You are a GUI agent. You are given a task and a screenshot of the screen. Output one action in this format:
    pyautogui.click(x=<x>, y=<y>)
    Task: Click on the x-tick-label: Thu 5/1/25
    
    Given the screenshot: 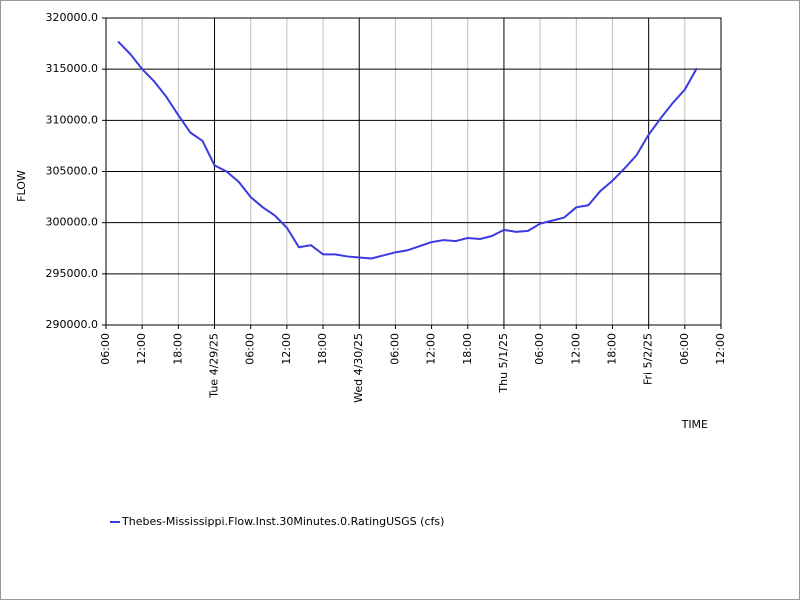 What is the action you would take?
    pyautogui.click(x=503, y=363)
    